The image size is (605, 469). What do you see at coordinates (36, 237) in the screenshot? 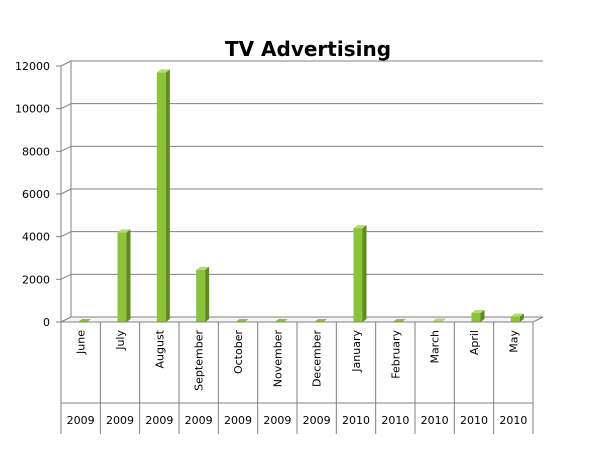
I see `y-tick-label: 4000` at bounding box center [36, 237].